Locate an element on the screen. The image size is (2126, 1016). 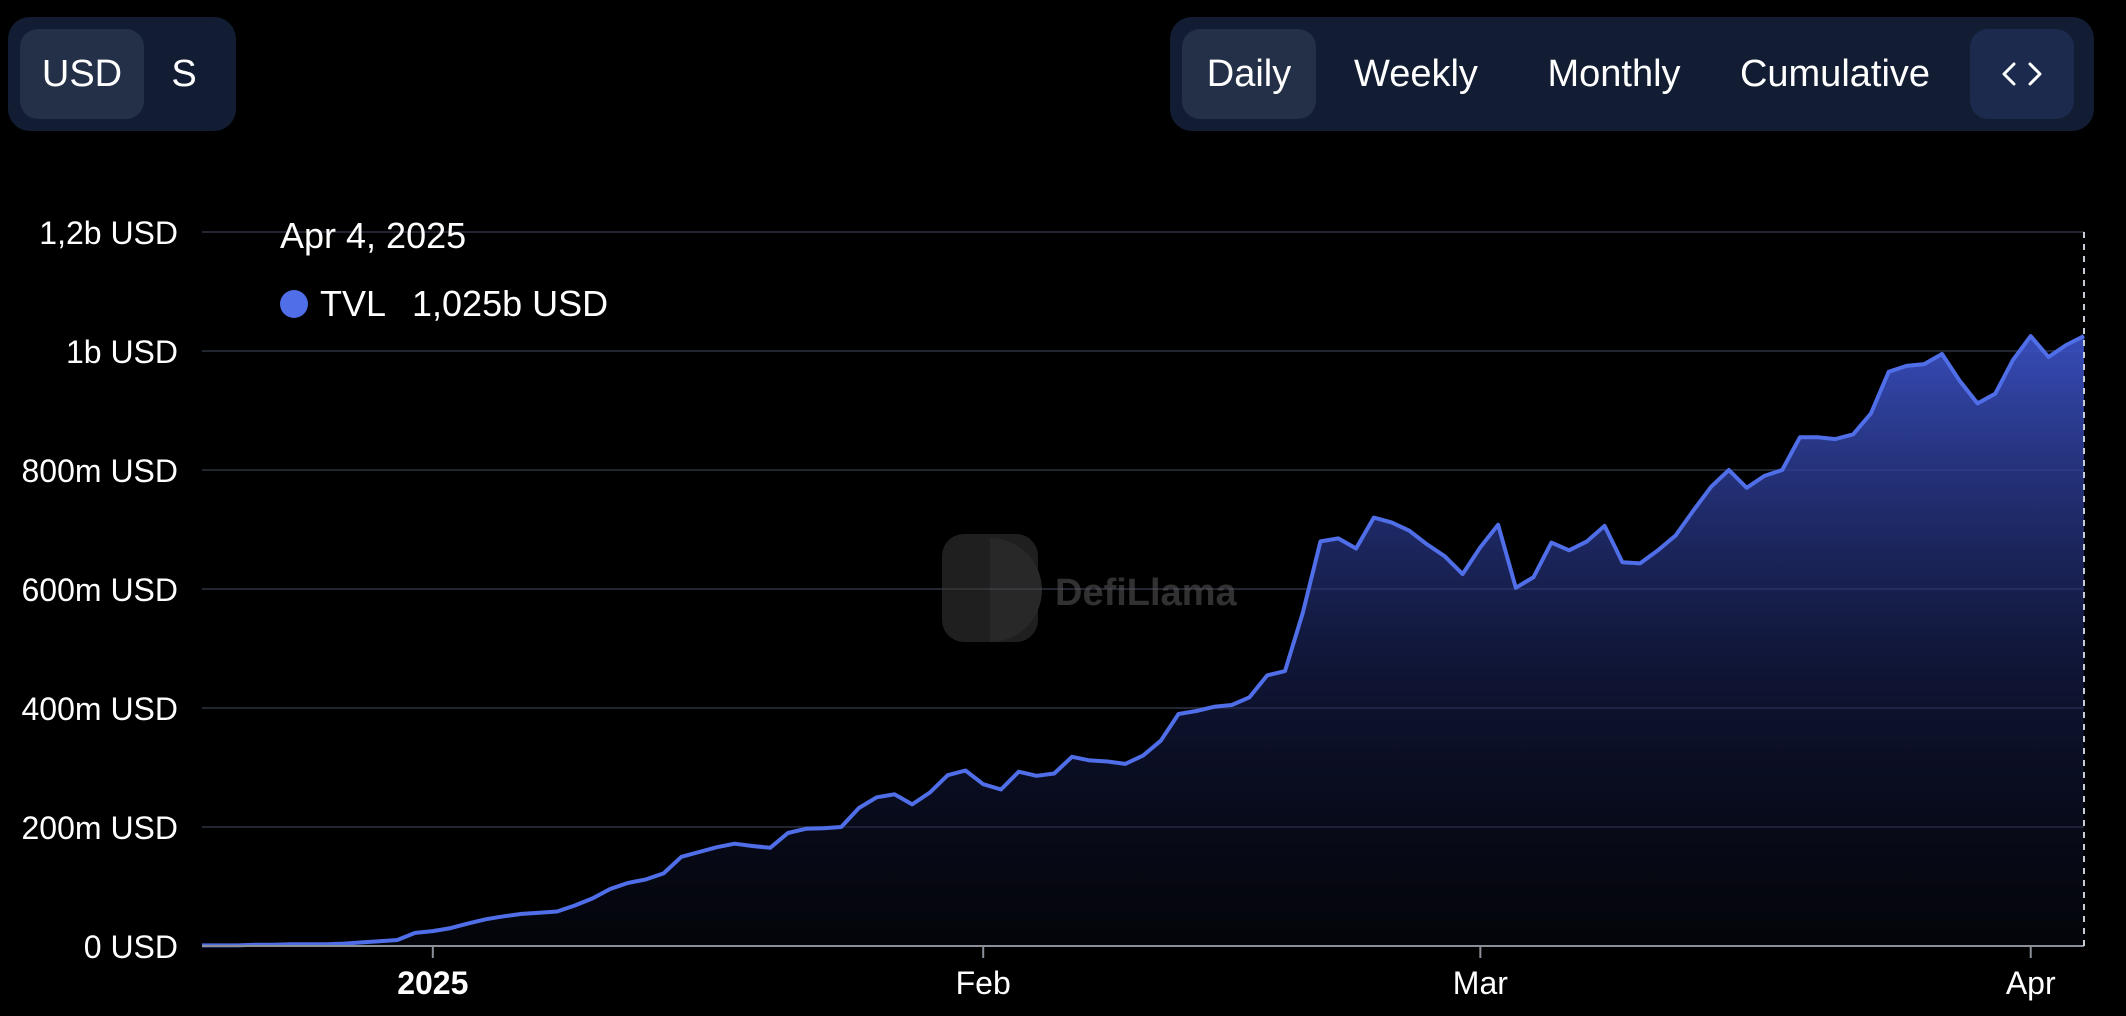
currency-s-button: S is located at coordinates (184, 73).